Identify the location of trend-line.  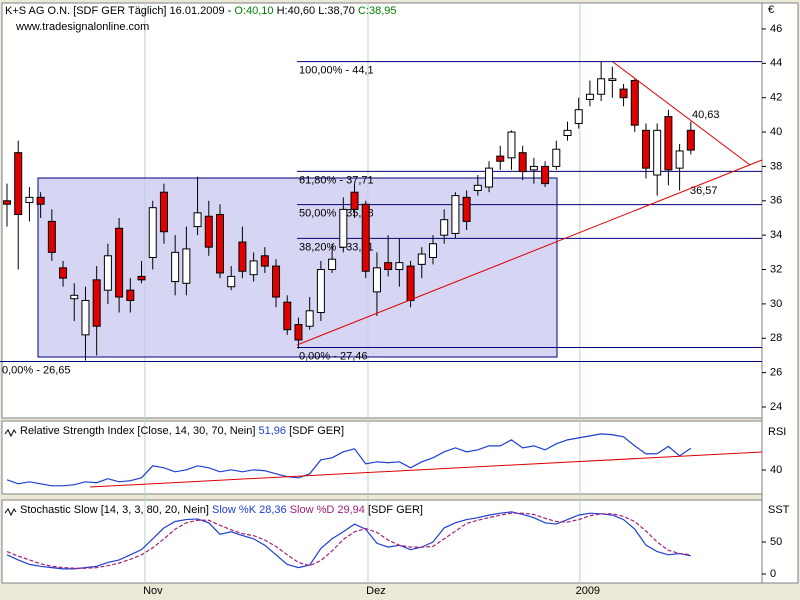
(681, 113).